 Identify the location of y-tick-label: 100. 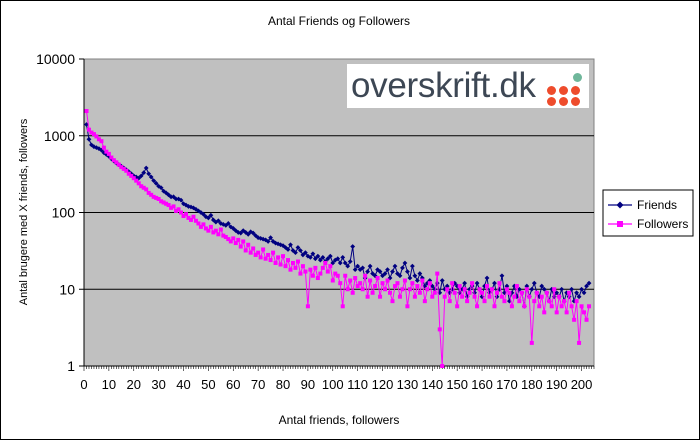
(64, 213).